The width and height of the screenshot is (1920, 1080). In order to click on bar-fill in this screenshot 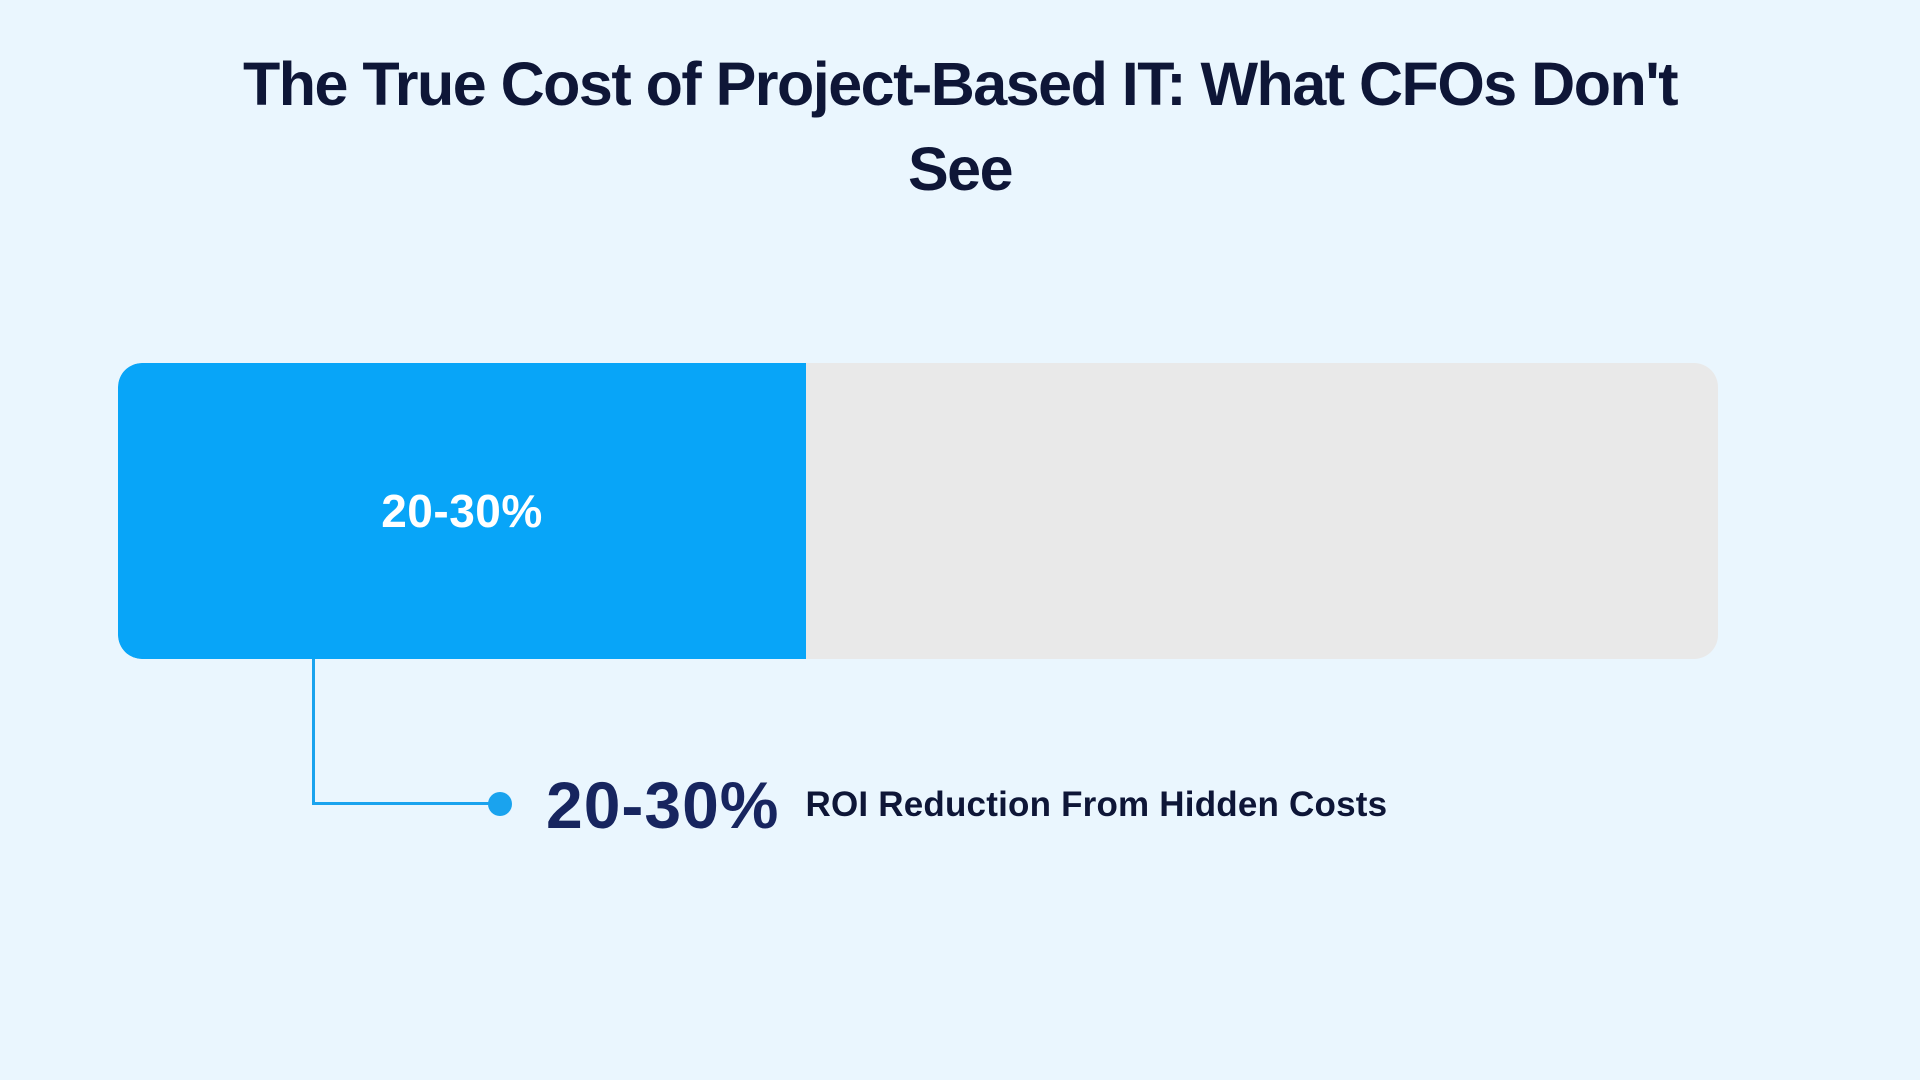, I will do `click(462, 511)`.